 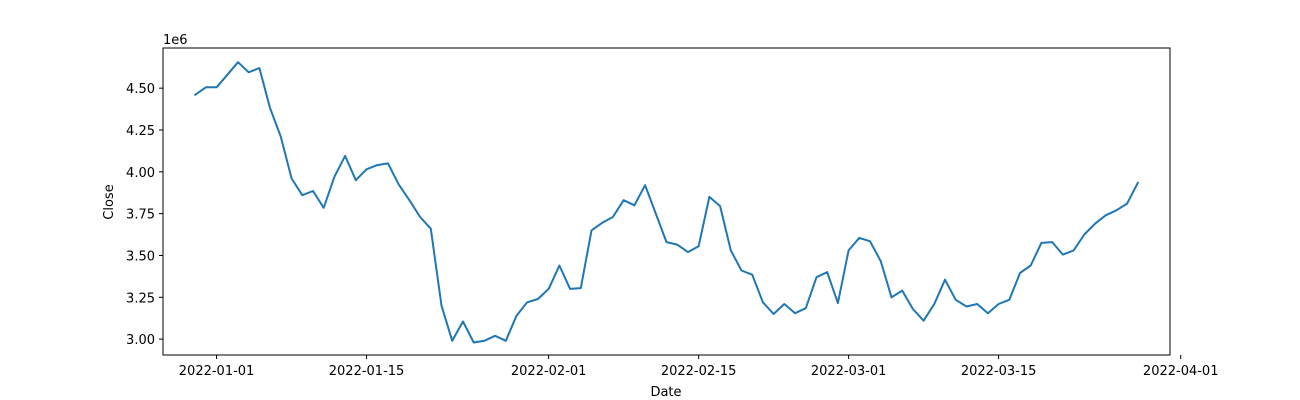 I want to click on y-axis-label: Close, so click(x=109, y=201).